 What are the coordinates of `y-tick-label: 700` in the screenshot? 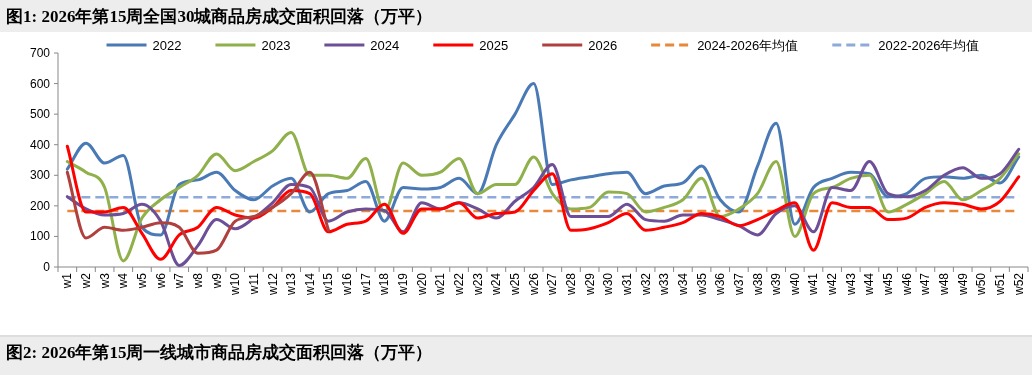 It's located at (40, 53).